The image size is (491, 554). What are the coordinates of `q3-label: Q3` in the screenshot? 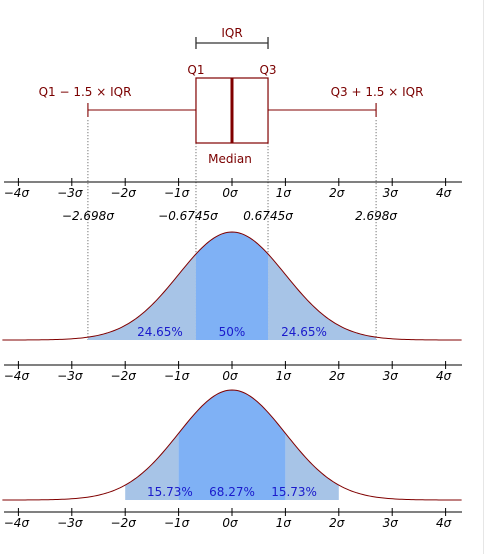 It's located at (267, 70).